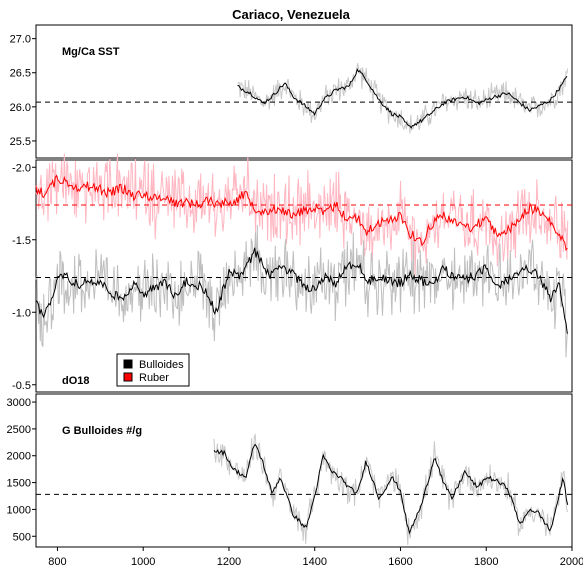 This screenshot has width=583, height=582. What do you see at coordinates (21, 313) in the screenshot?
I see `y-tick-label: -1.0` at bounding box center [21, 313].